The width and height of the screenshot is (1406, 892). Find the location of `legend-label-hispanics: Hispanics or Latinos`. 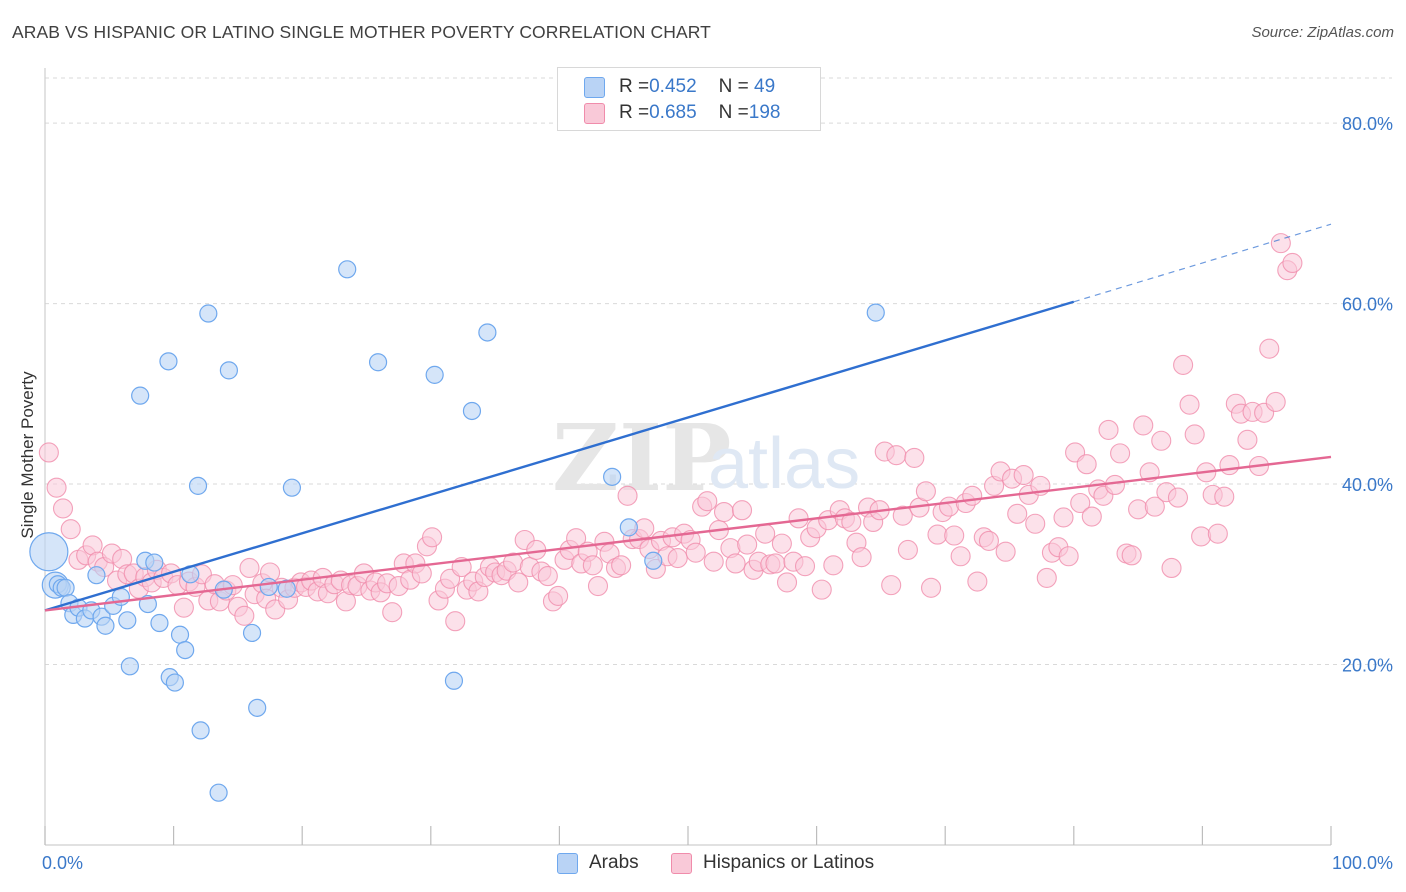

legend-label-hispanics: Hispanics or Latinos is located at coordinates (789, 862).